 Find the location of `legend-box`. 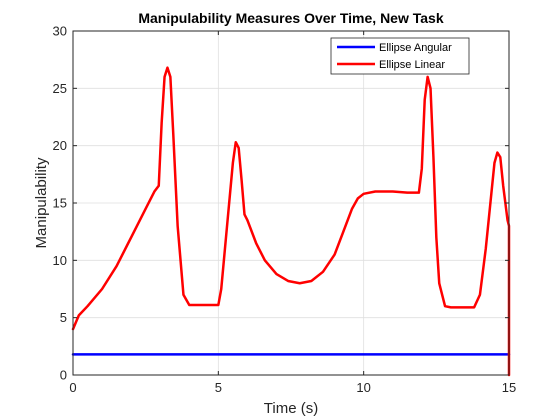

legend-box is located at coordinates (400, 56).